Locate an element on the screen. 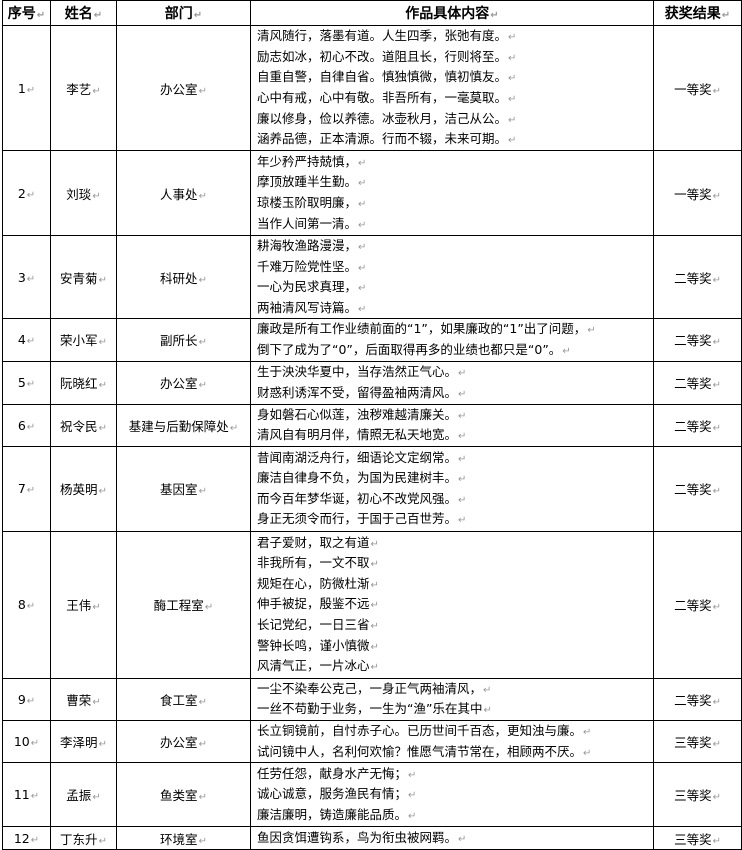  cell-name-text: 丁东升 is located at coordinates (83, 839).